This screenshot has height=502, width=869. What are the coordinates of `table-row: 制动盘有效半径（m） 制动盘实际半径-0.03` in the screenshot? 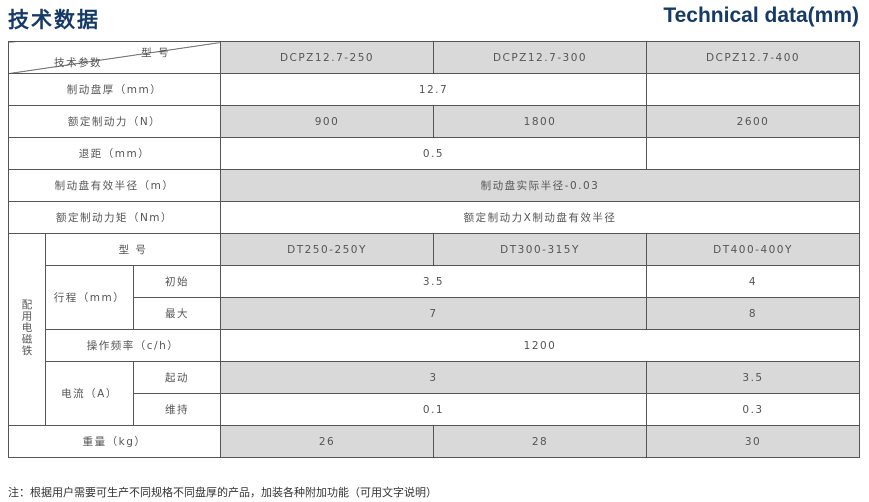 It's located at (434, 185).